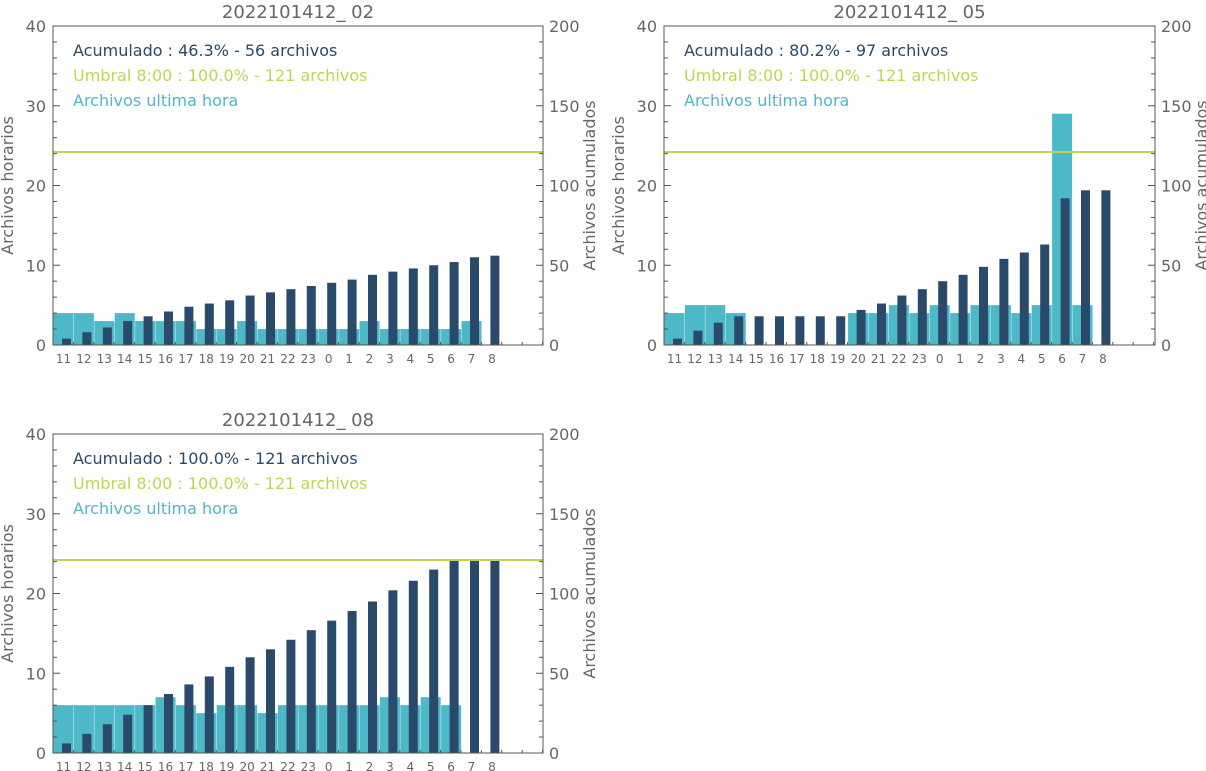  What do you see at coordinates (1176, 106) in the screenshot?
I see `right-tick-label: 150` at bounding box center [1176, 106].